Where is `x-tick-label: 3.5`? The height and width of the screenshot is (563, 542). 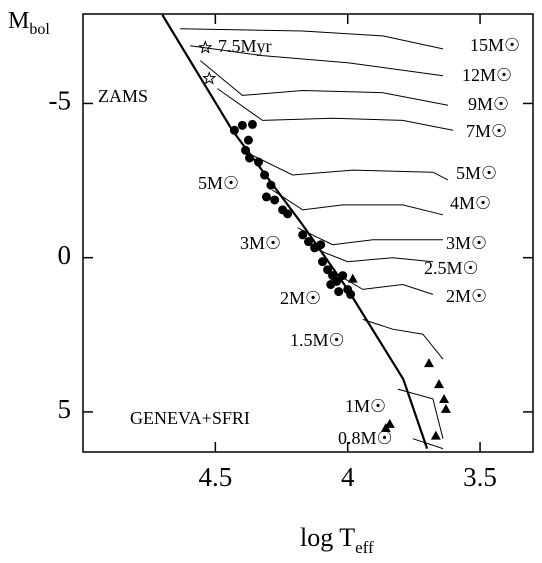 x-tick-label: 3.5 is located at coordinates (480, 477).